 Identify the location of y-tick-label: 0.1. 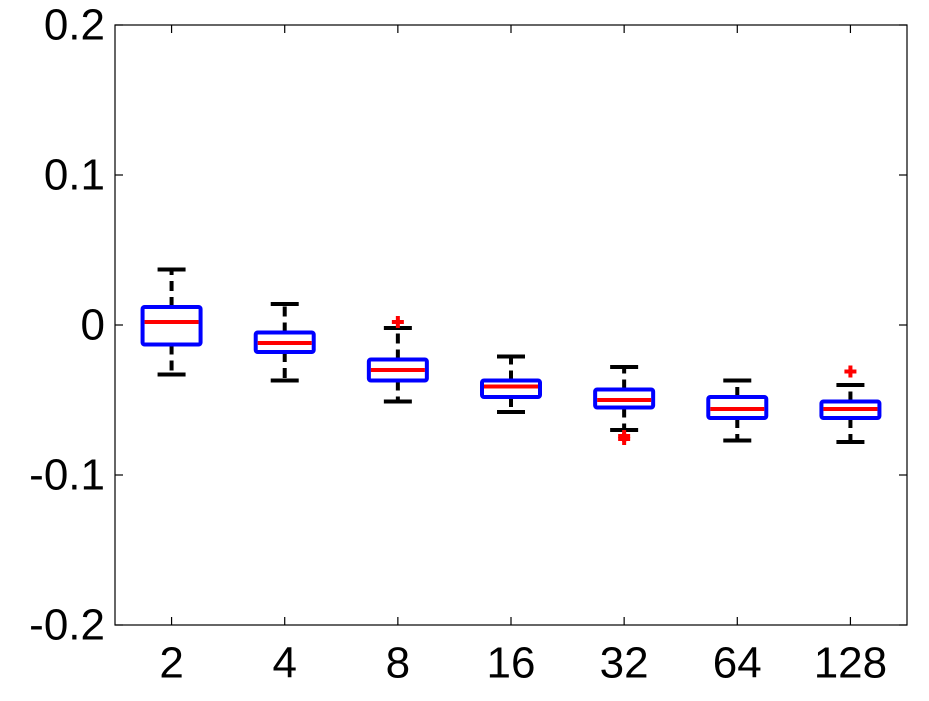
(74, 175).